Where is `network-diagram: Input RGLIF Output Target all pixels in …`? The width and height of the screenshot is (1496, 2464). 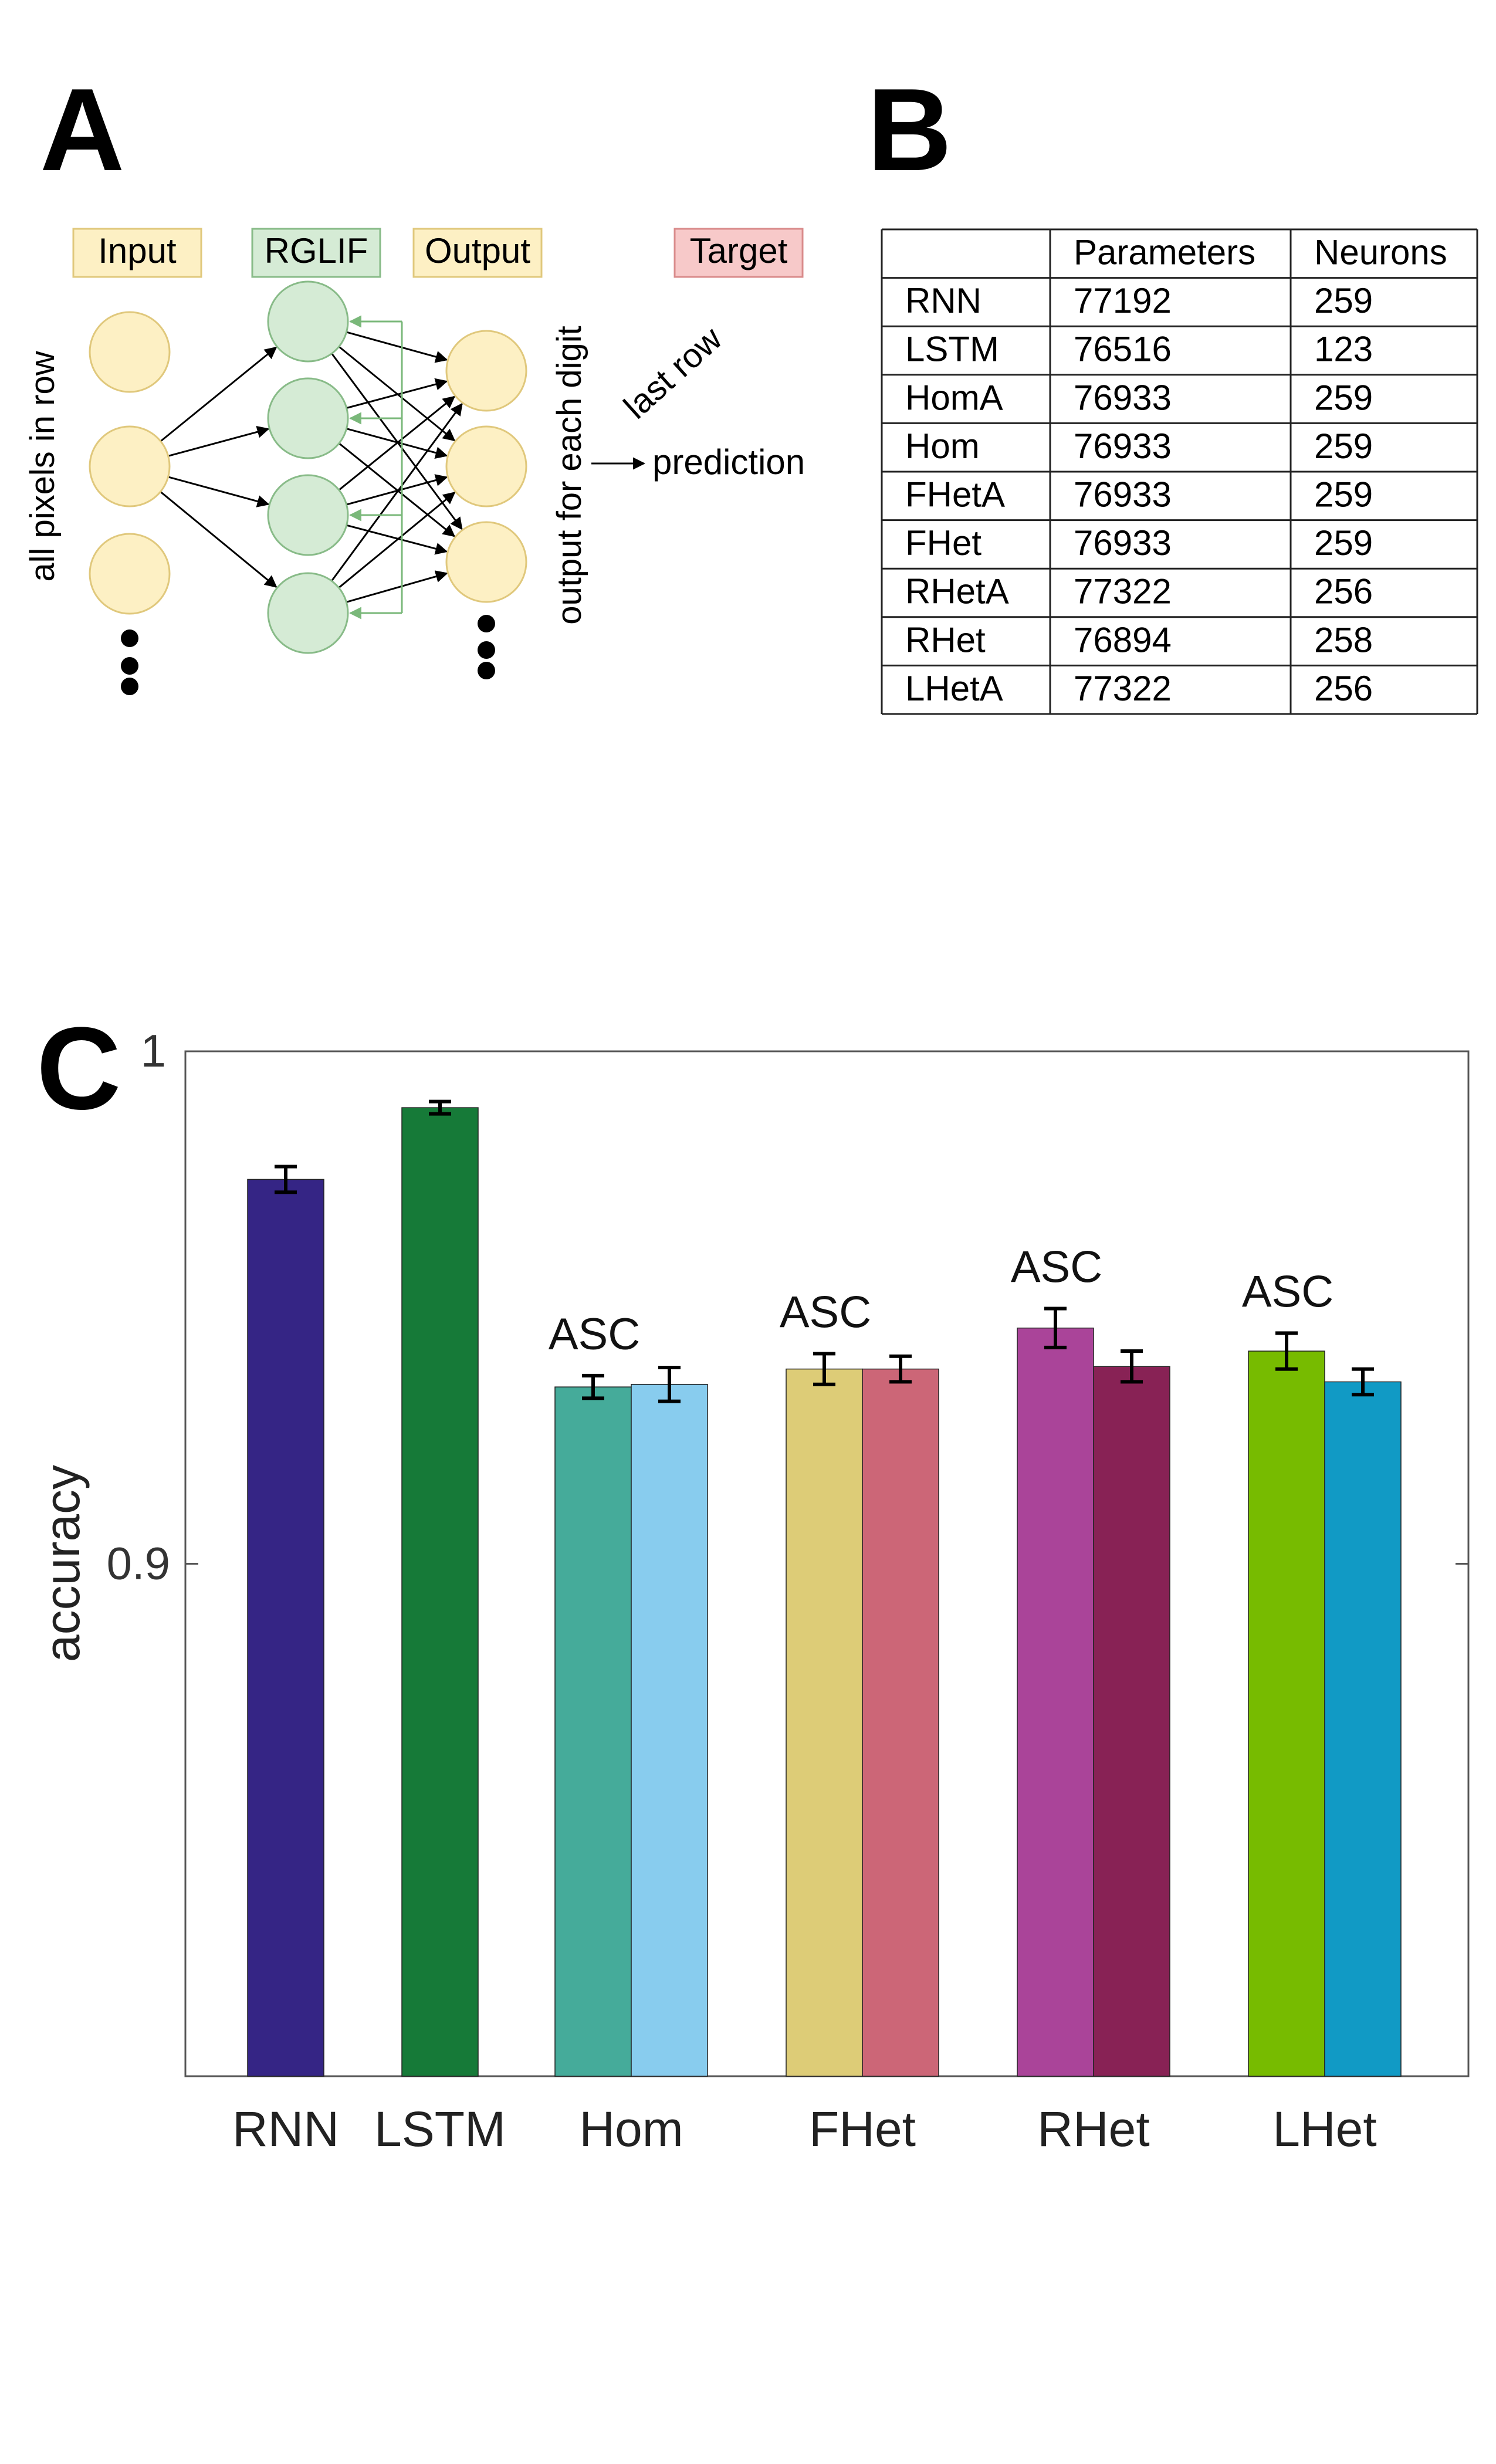 network-diagram: Input RGLIF Output Target all pixels in … is located at coordinates (414, 461).